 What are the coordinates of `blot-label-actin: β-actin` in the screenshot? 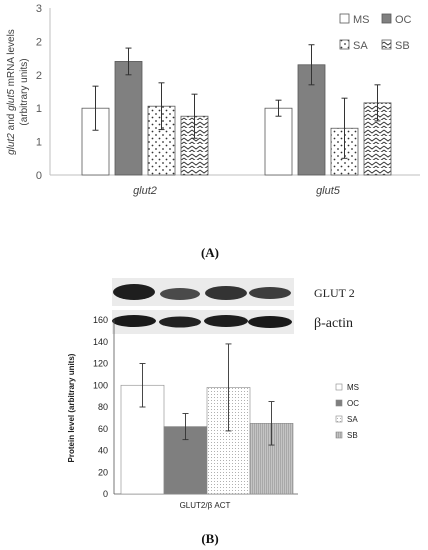 It's located at (333, 323).